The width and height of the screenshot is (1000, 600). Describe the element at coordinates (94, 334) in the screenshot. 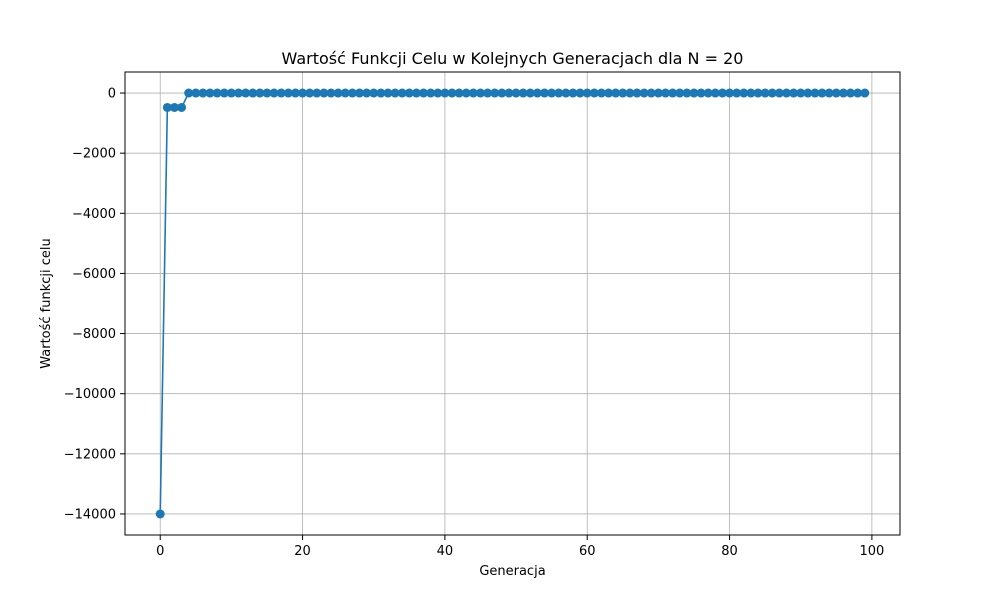

I see `y-tick-label: −8000` at that location.